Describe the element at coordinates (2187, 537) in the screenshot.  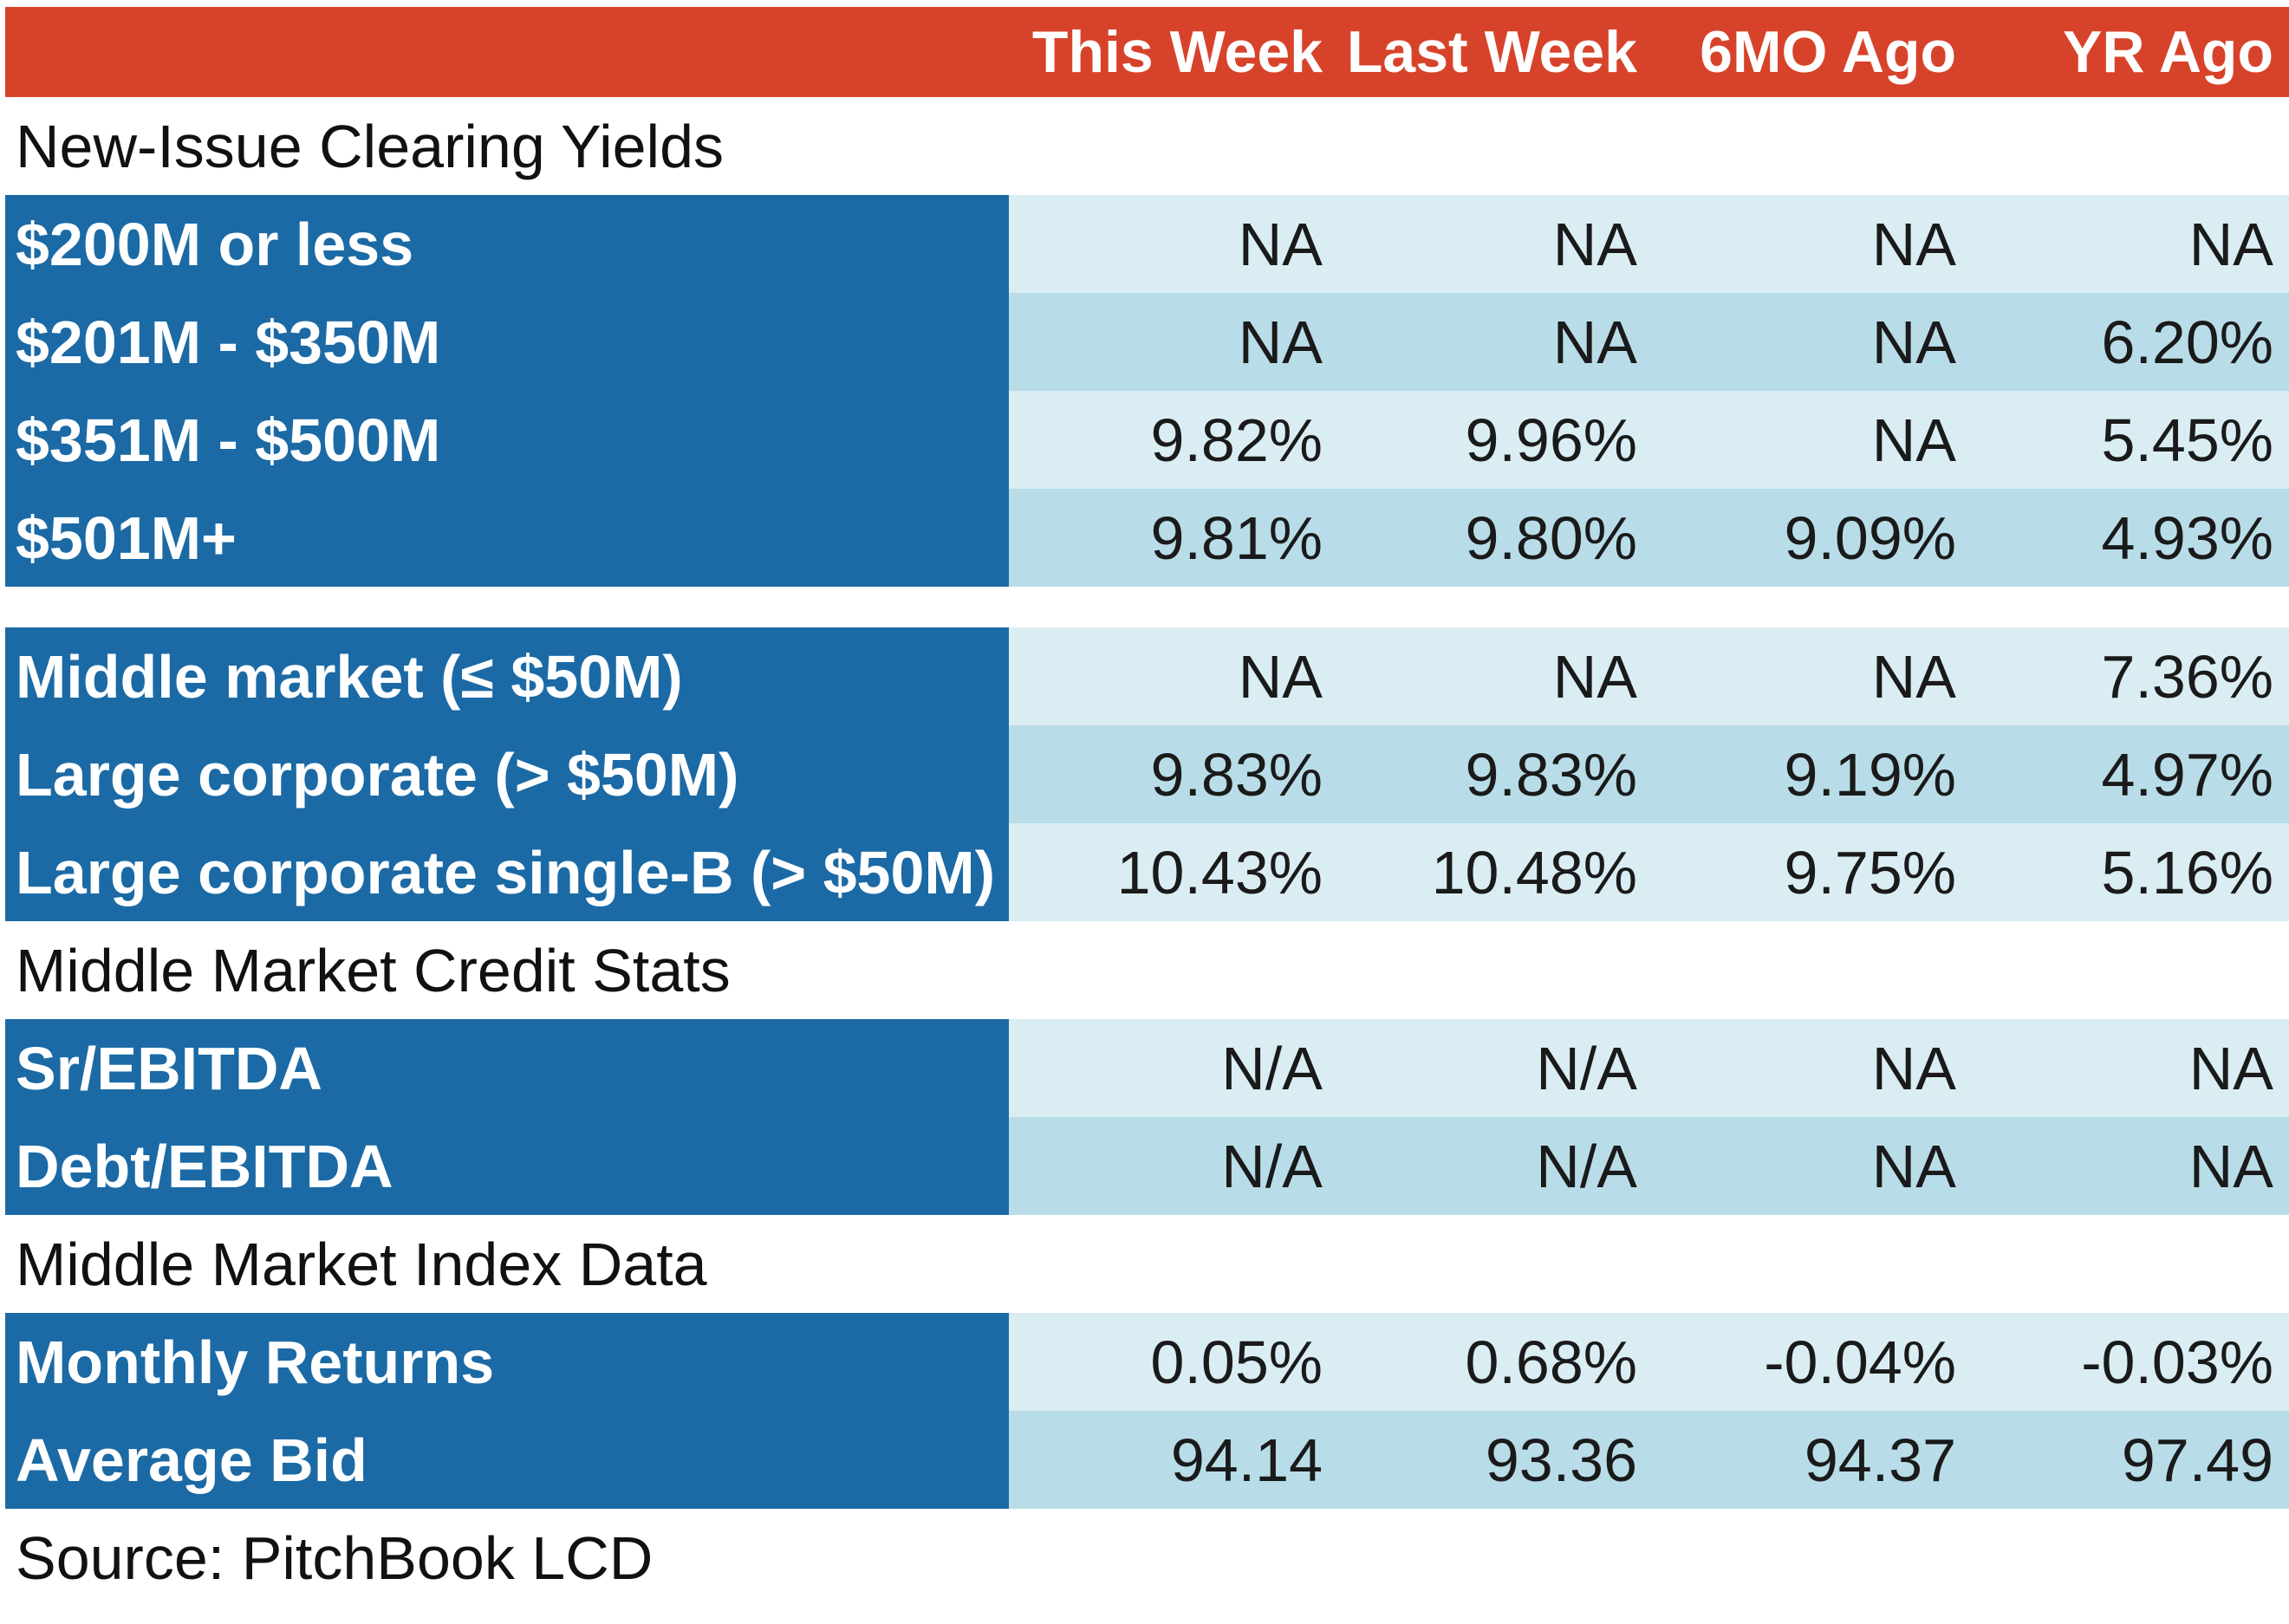
I see `table-cell-yr-ago: 4.93%` at that location.